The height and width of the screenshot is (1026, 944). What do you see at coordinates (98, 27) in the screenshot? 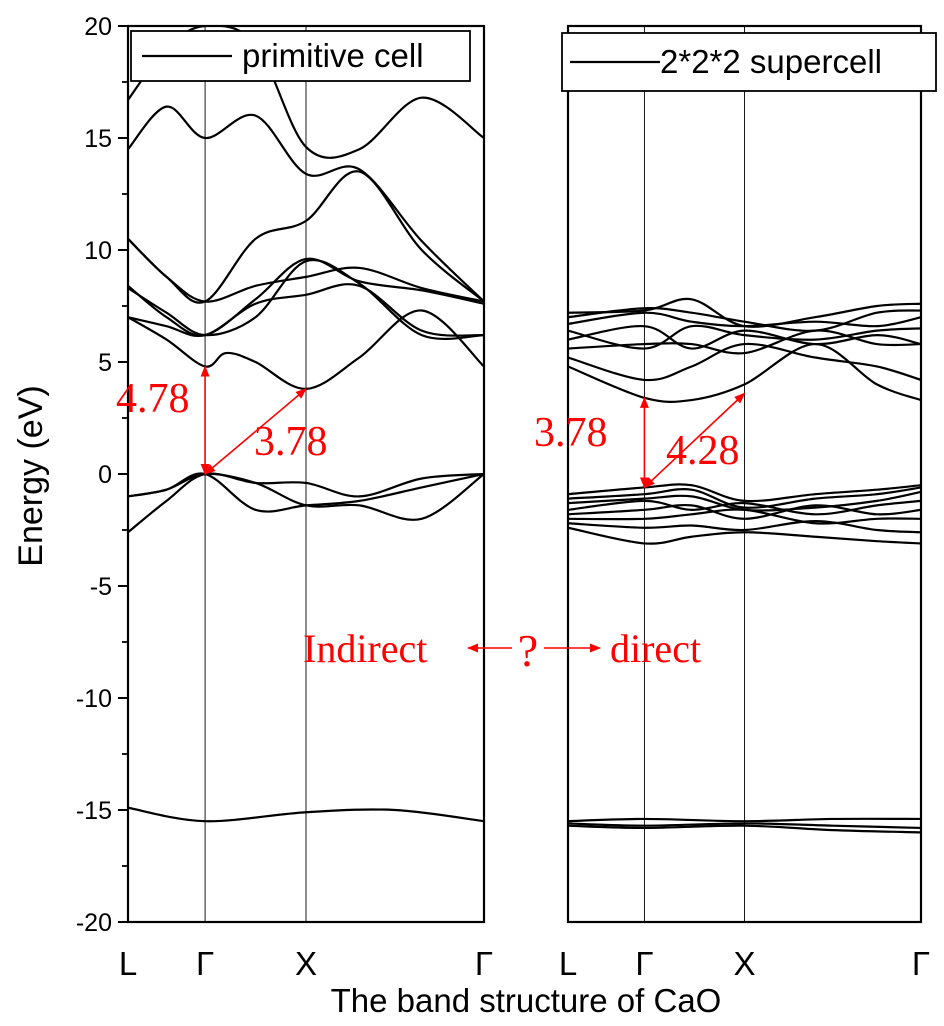
I see `y-tick-label: 20` at bounding box center [98, 27].